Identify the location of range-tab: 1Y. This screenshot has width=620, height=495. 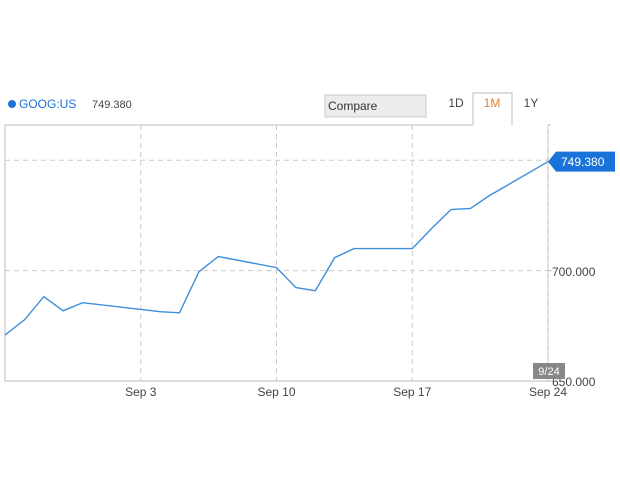
(531, 103).